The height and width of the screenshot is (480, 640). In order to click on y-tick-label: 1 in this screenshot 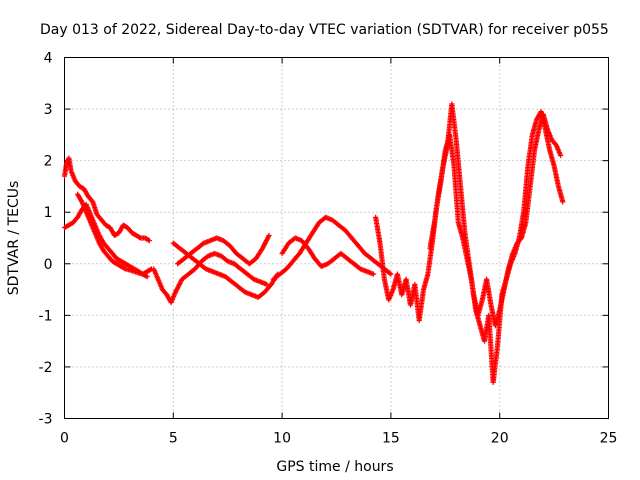, I will do `click(48, 213)`.